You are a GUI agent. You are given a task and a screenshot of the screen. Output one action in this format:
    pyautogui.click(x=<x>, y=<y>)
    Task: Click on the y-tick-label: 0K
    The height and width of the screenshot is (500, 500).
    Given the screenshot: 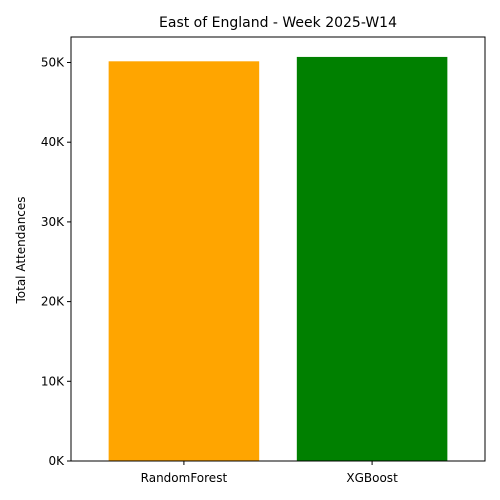 What is the action you would take?
    pyautogui.click(x=56, y=461)
    